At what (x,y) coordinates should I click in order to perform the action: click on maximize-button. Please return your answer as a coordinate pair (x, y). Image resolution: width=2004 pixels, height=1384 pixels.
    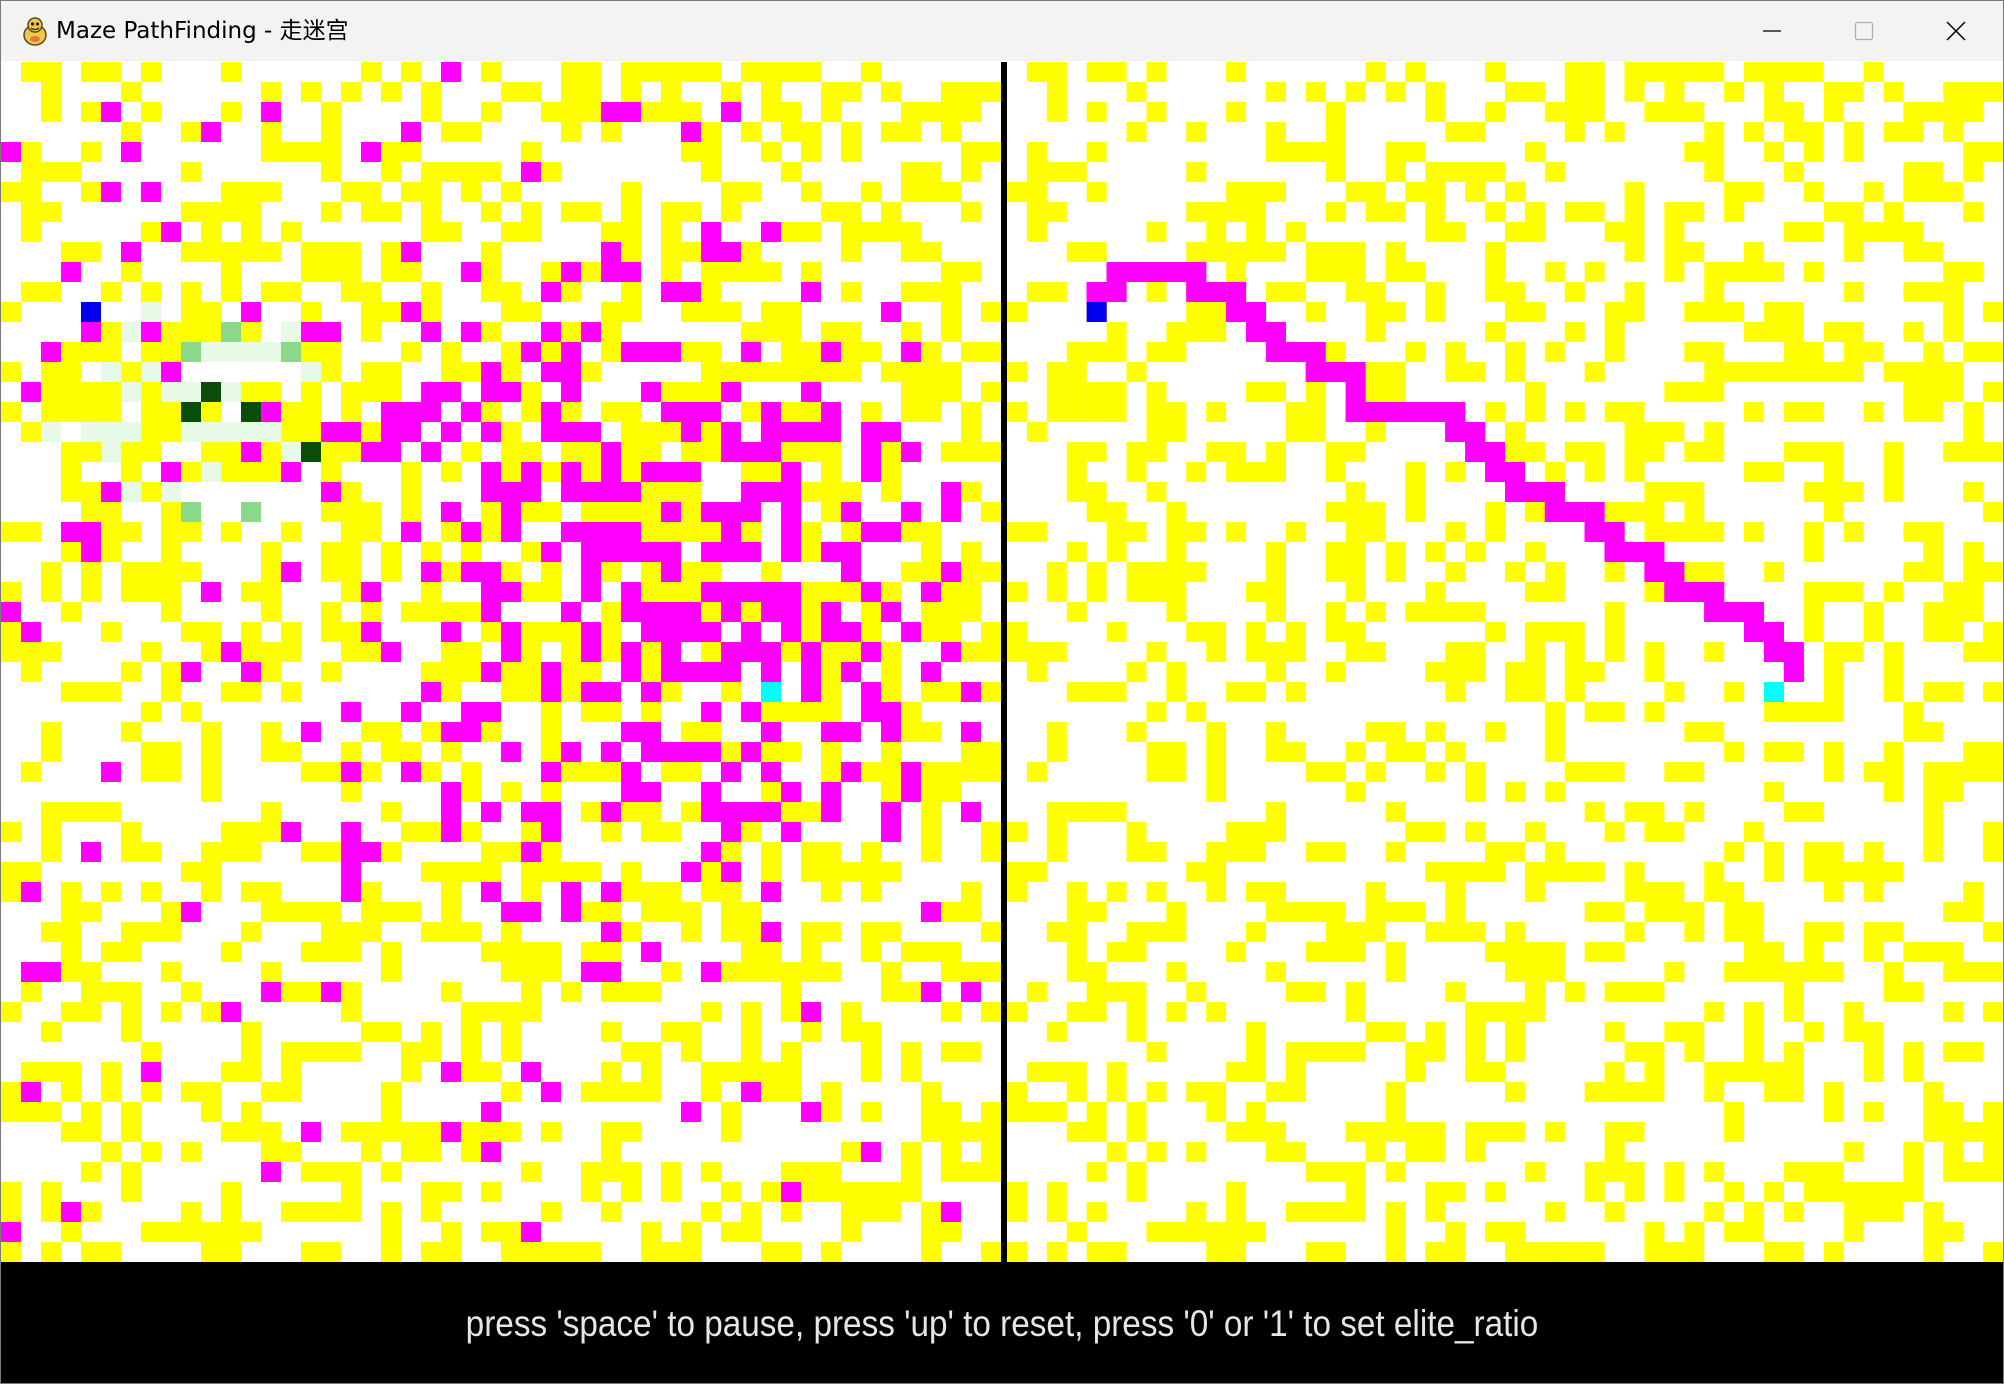
    Looking at the image, I should click on (1864, 31).